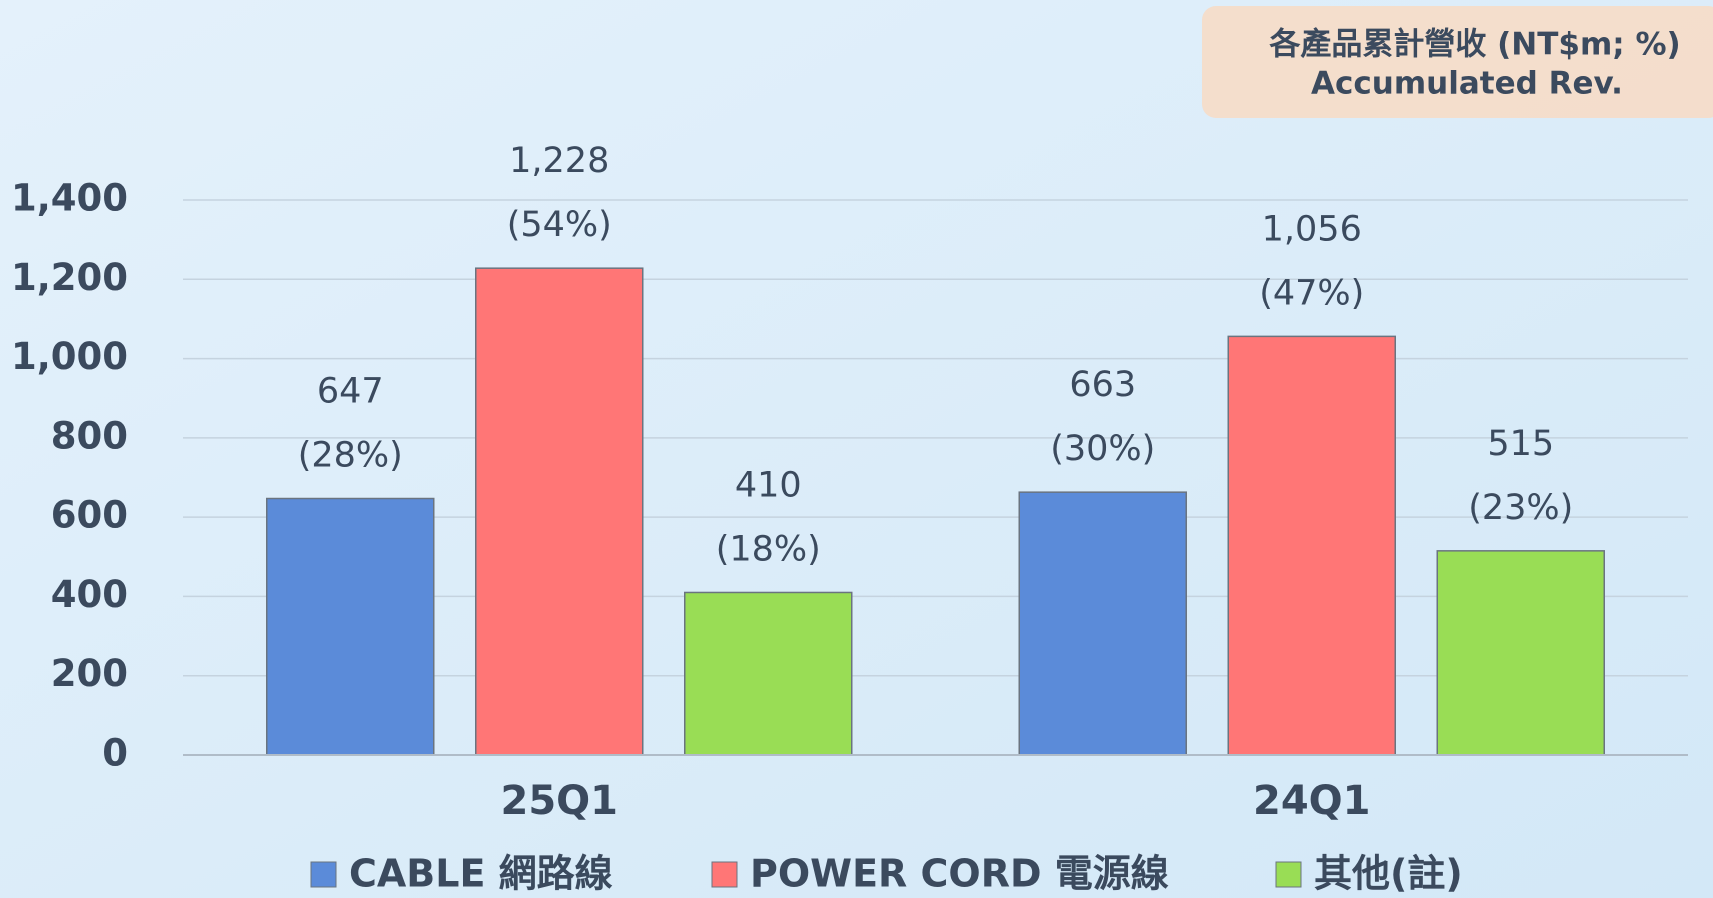  Describe the element at coordinates (959, 874) in the screenshot. I see `legend-label: POWER CORD 電源線` at that location.